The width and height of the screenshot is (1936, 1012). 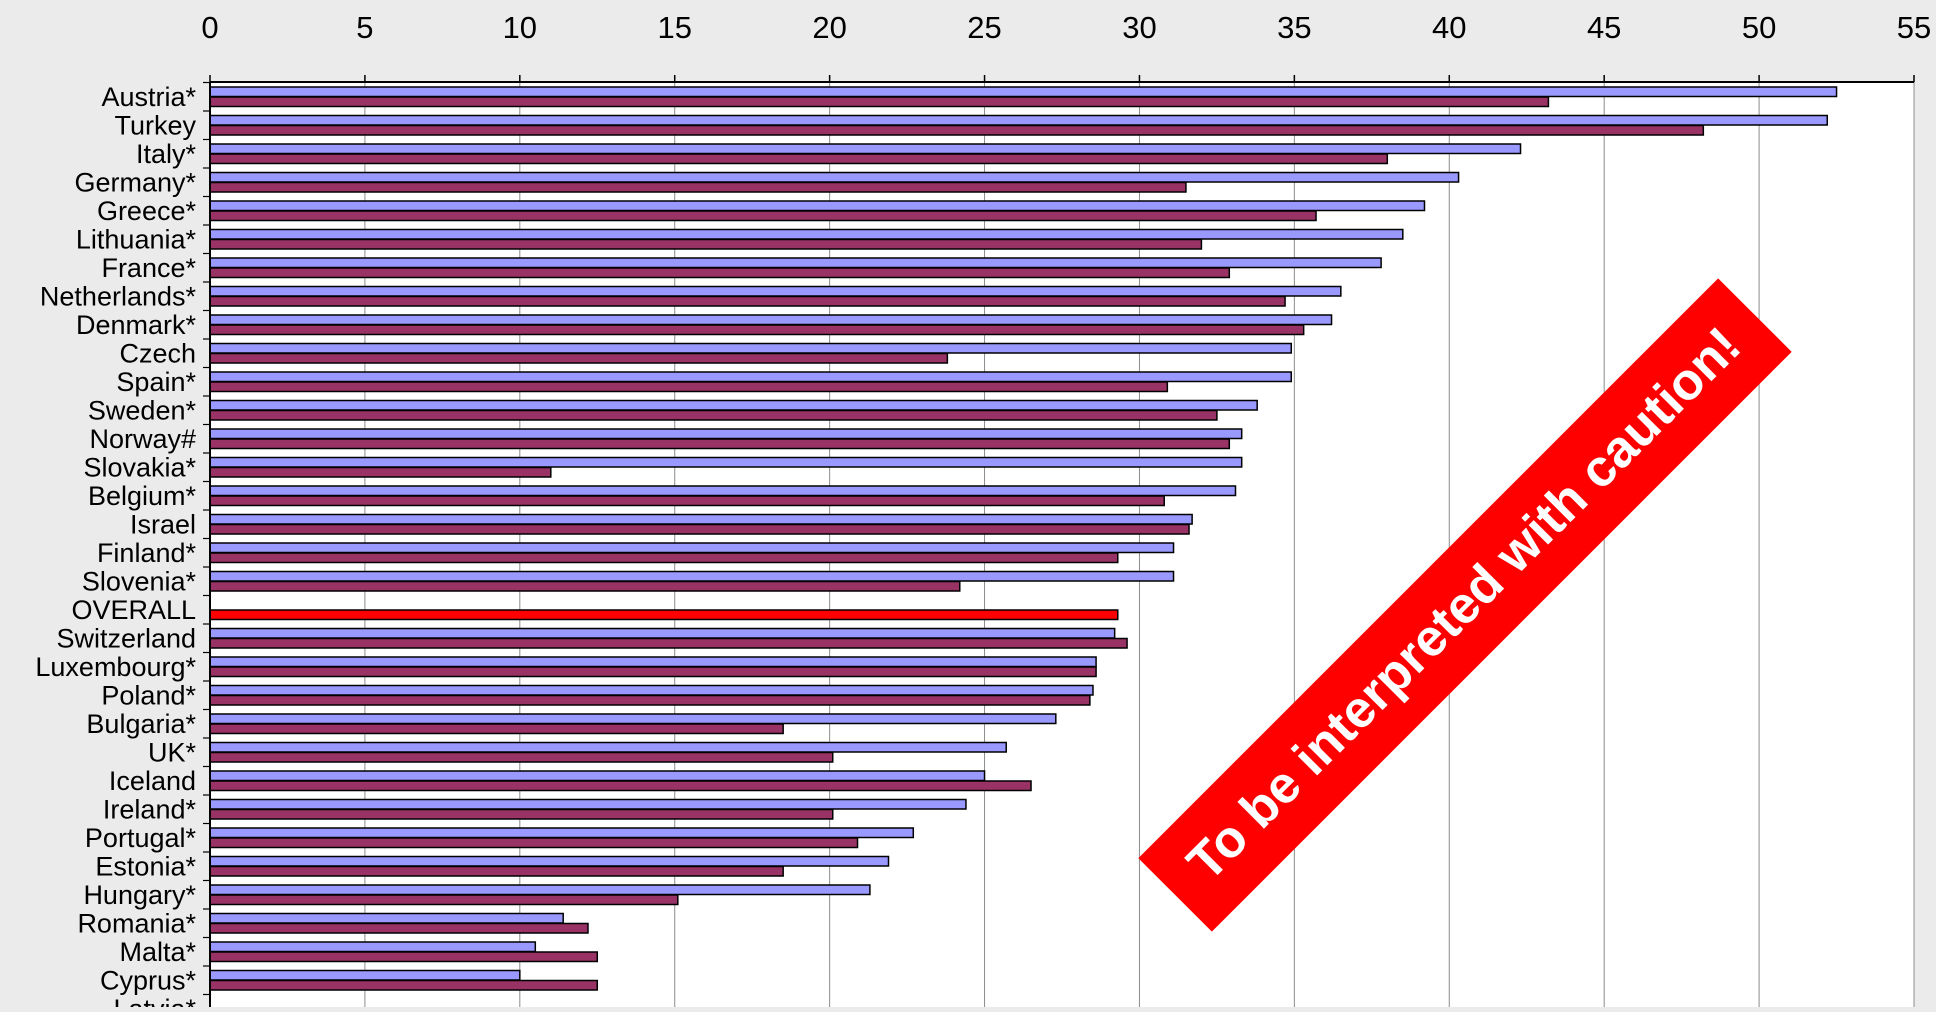 I want to click on category-label: Greece*, so click(x=147, y=211).